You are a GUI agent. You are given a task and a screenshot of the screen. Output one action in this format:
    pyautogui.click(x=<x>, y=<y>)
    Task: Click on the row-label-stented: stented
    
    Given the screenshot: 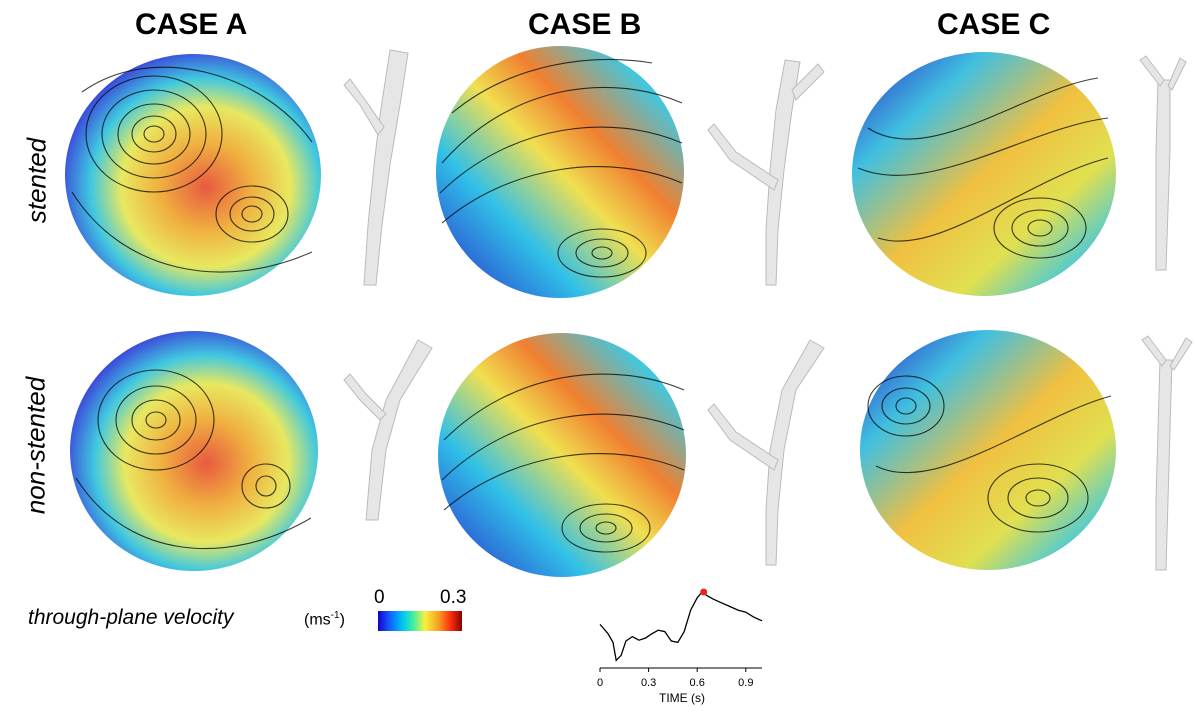 What is the action you would take?
    pyautogui.click(x=36, y=180)
    